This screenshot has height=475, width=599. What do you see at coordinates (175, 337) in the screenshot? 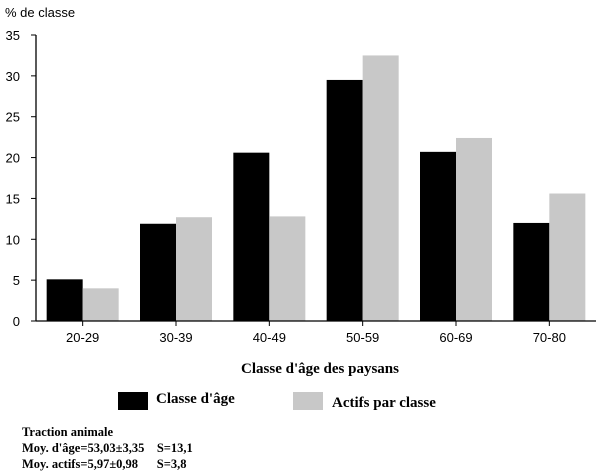
I see `x-tick-label: 30-39` at bounding box center [175, 337].